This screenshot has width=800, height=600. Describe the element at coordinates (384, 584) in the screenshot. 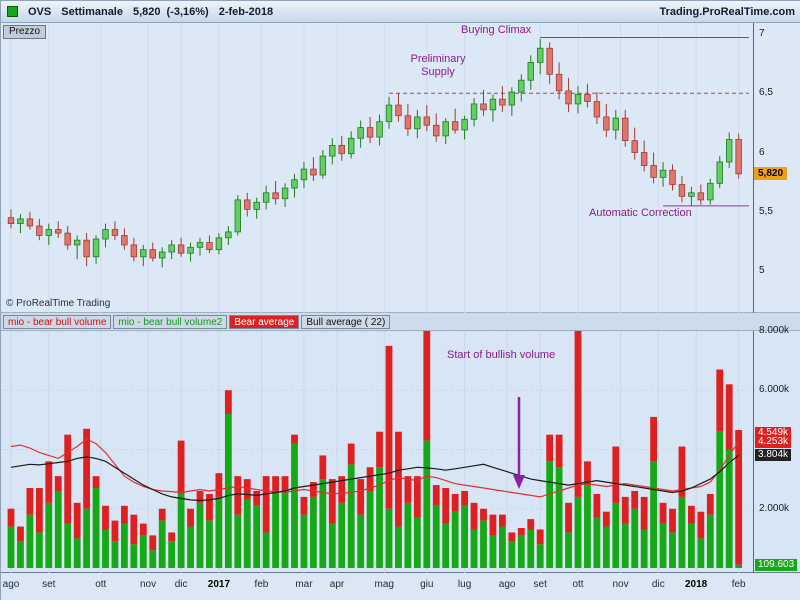

I see `time-axis-label: mag` at that location.